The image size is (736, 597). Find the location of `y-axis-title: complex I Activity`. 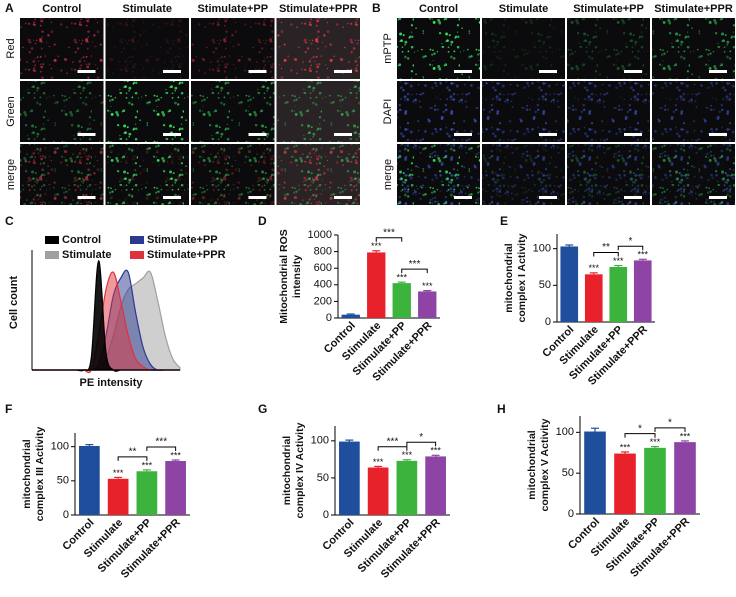

y-axis-title: complex I Activity is located at coordinates (522, 277).